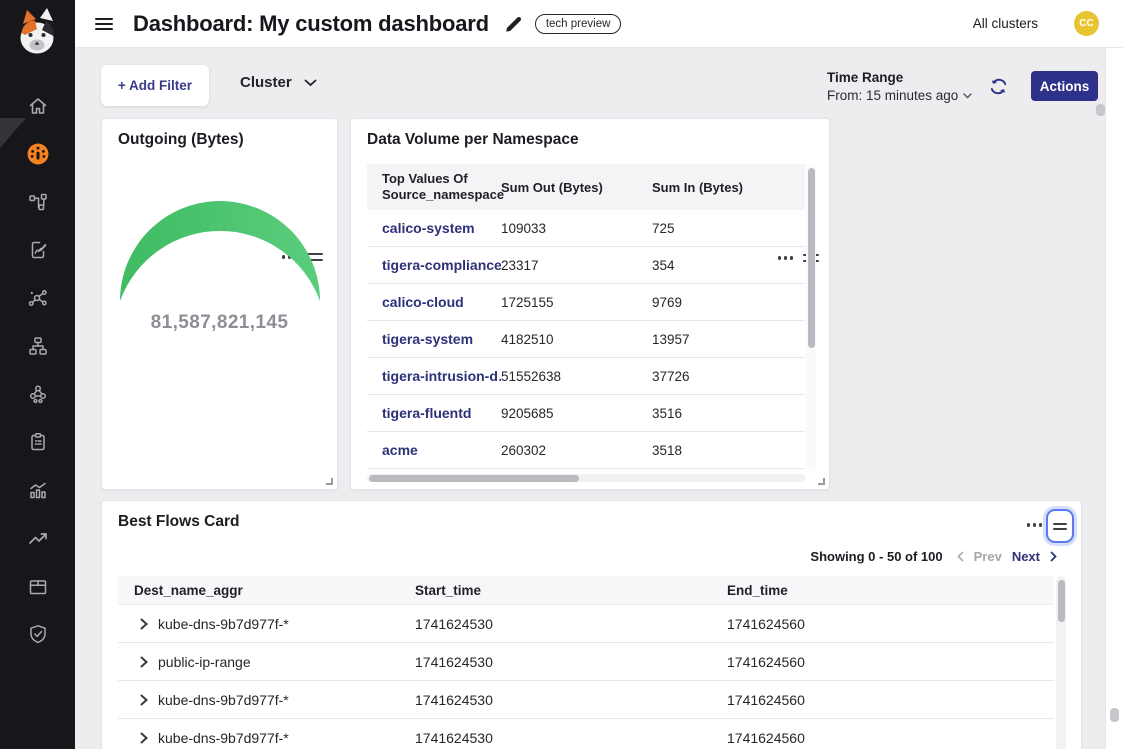 The height and width of the screenshot is (749, 1123). I want to click on column-header: Start_time, so click(448, 590).